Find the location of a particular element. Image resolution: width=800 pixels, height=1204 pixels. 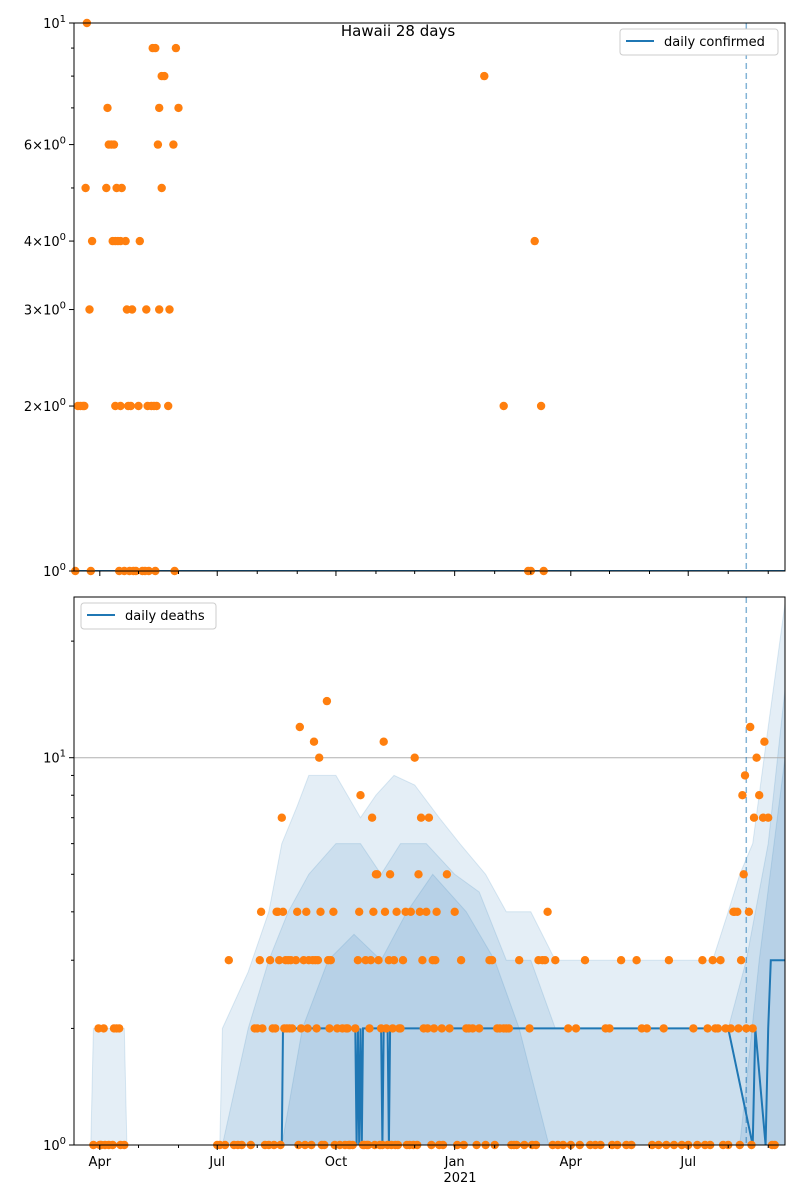

x-tick-label: Oct is located at coordinates (336, 1162).